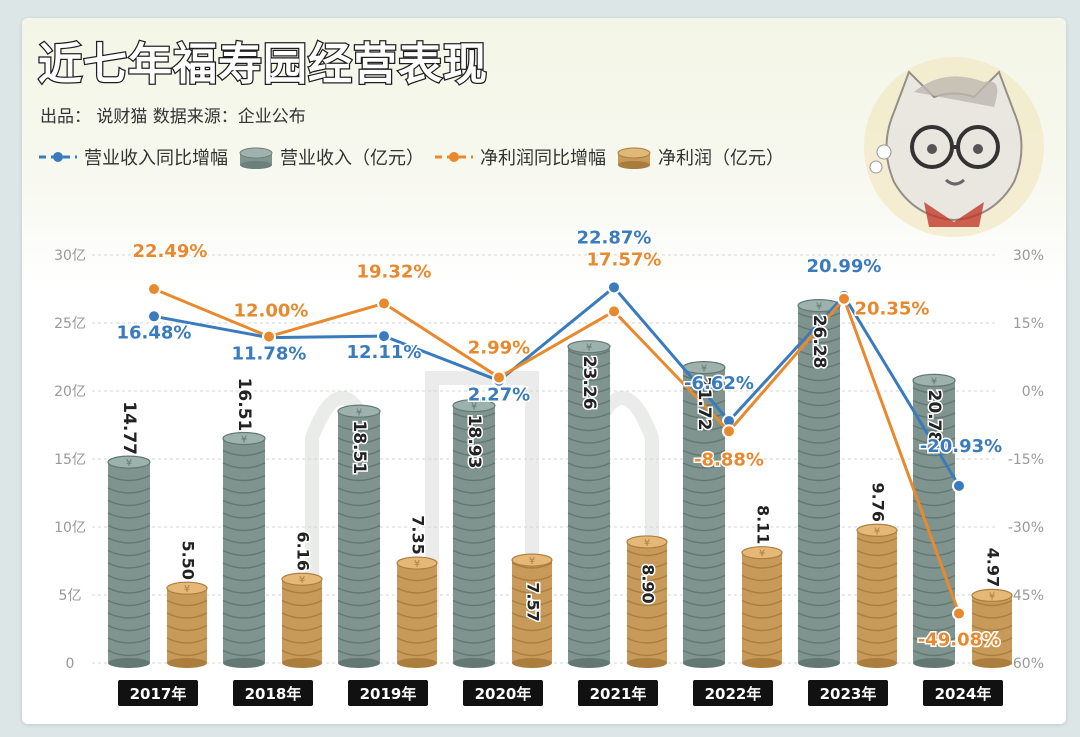 The width and height of the screenshot is (1080, 737). I want to click on revenue-value-label: 16.51, so click(244, 405).